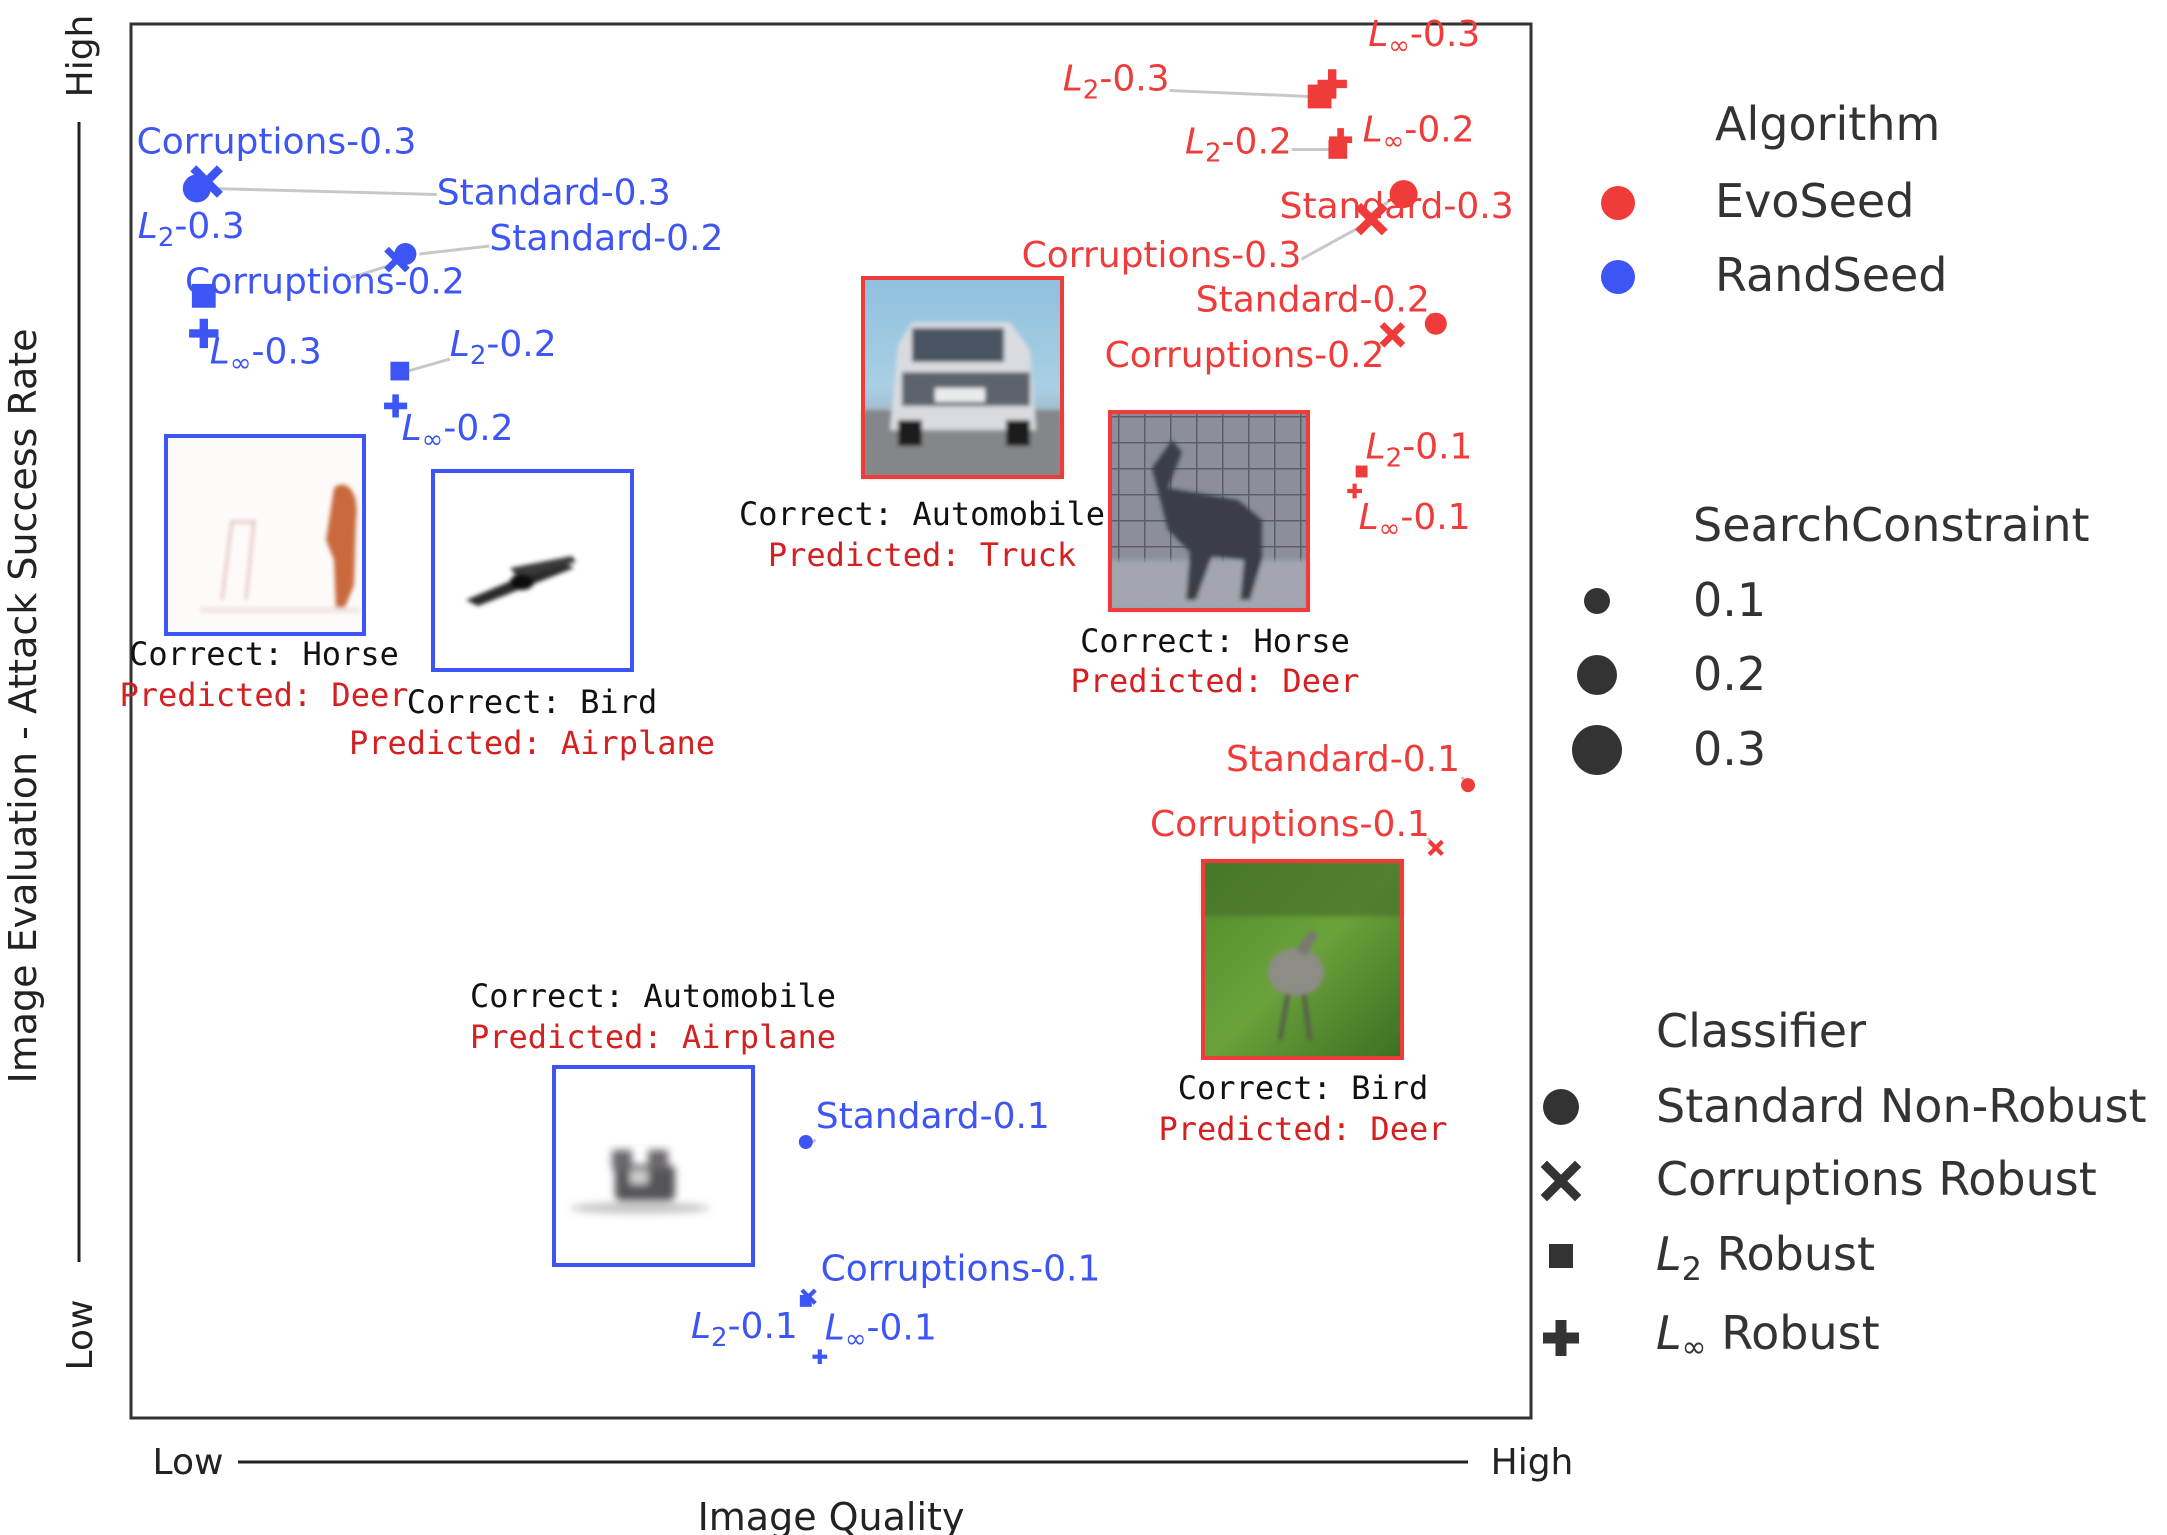  I want to click on example-randseed-horse, so click(265, 535).